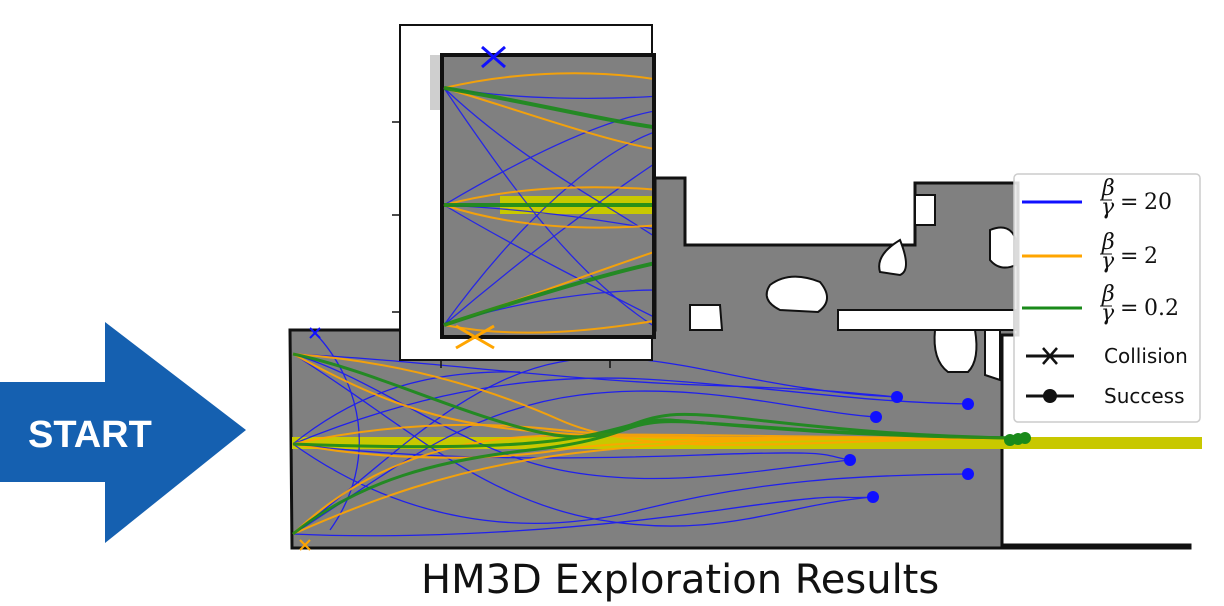 Image resolution: width=1224 pixels, height=606 pixels. I want to click on inset-panel, so click(524, 196).